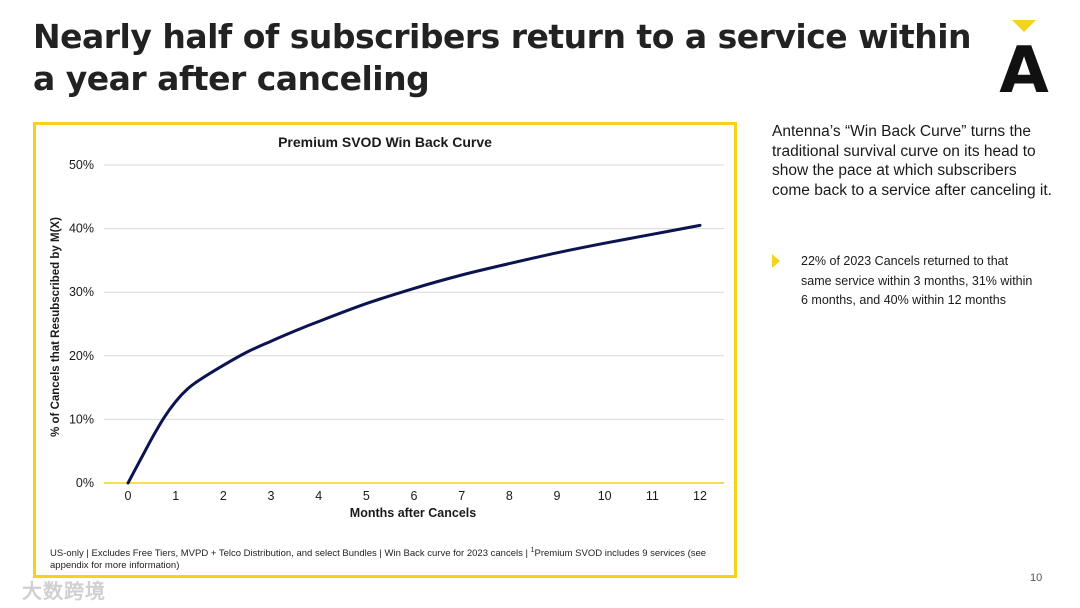 This screenshot has height=608, width=1080. What do you see at coordinates (175, 496) in the screenshot?
I see `x-tick-label: 1` at bounding box center [175, 496].